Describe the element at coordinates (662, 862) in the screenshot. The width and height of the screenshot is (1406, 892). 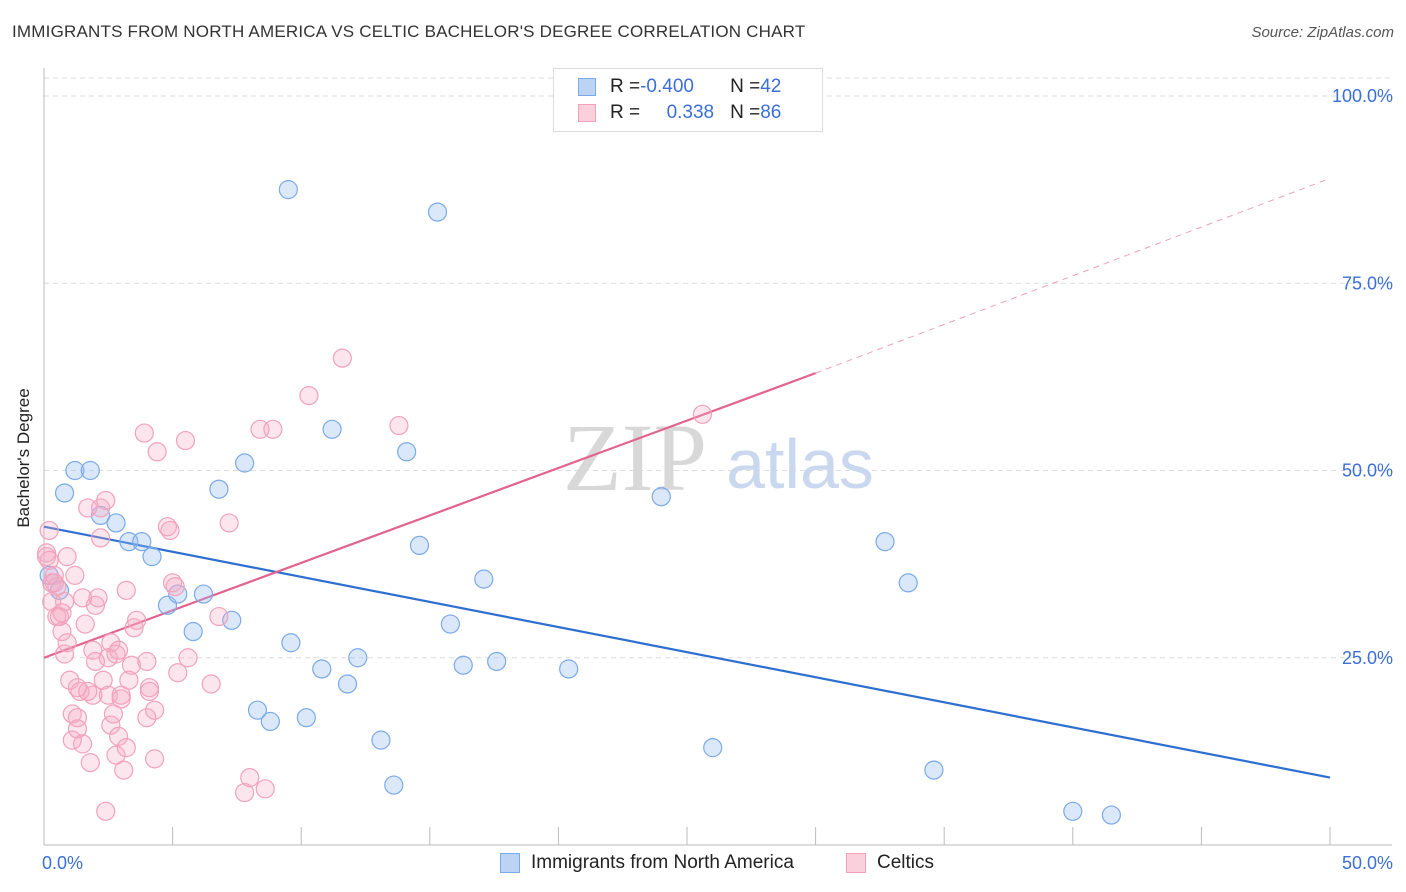
I see `series-legend-label: Immigrants from North America` at that location.